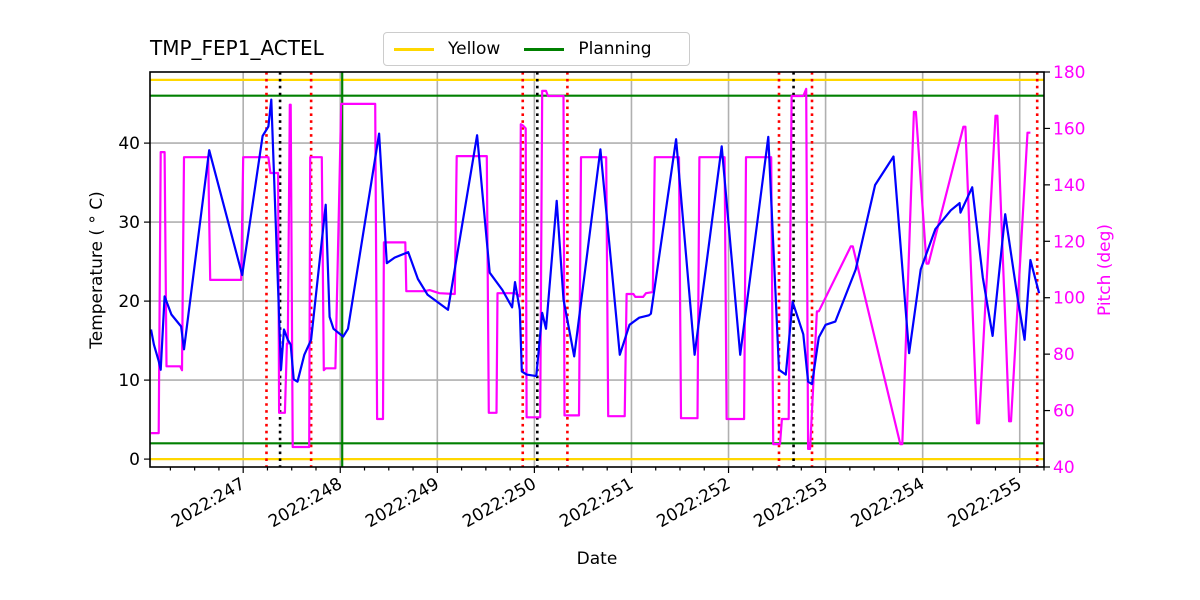 The width and height of the screenshot is (1200, 600). What do you see at coordinates (305, 503) in the screenshot?
I see `x-tick-label: 2022:248` at bounding box center [305, 503].